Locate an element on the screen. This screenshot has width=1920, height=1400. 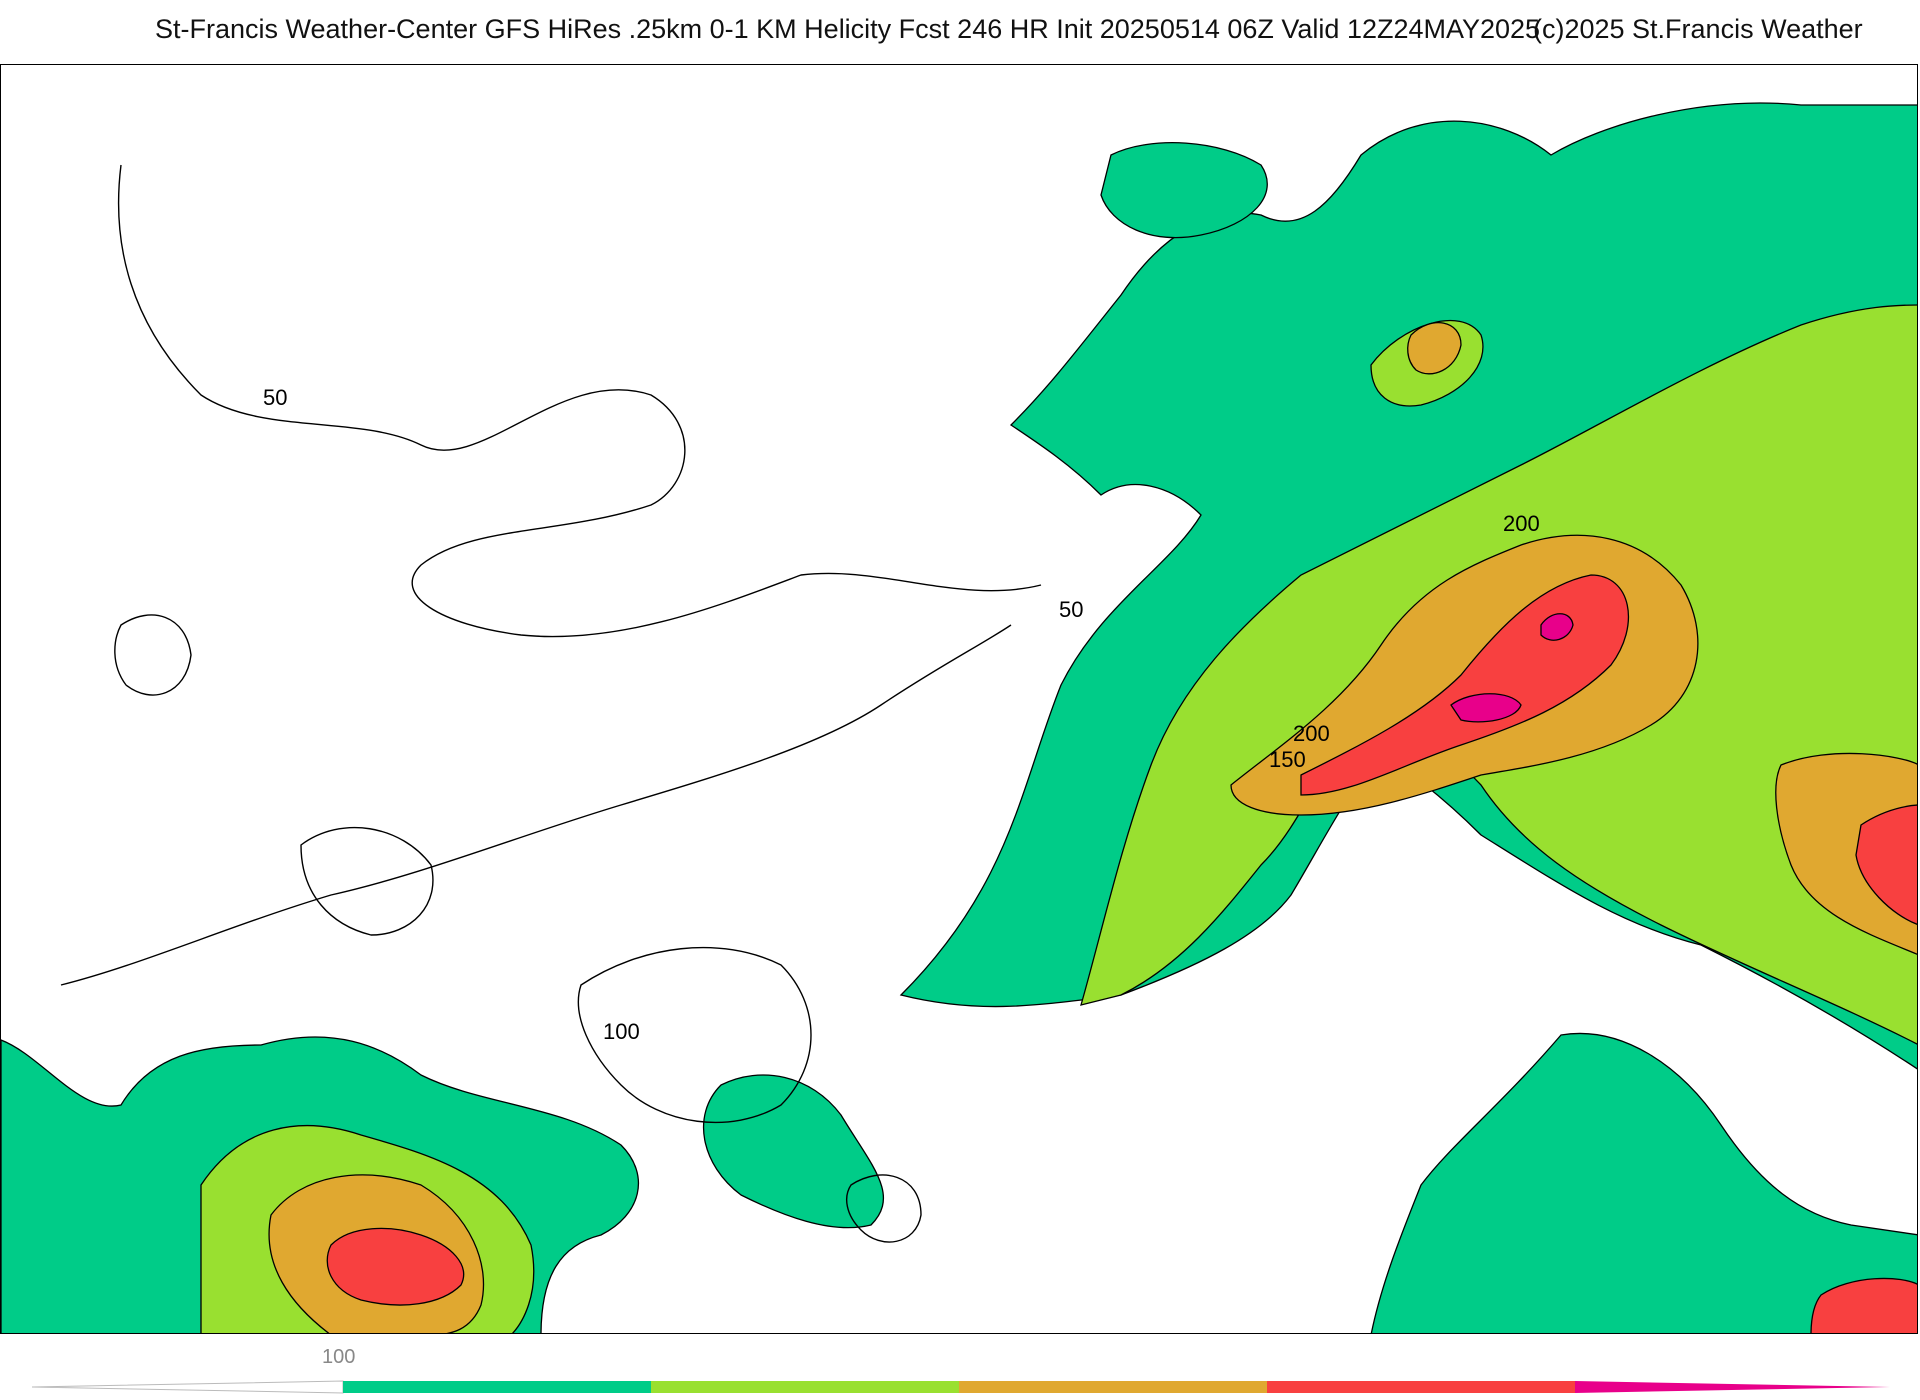
helicity-area-100-southeast is located at coordinates (1643, 1182).